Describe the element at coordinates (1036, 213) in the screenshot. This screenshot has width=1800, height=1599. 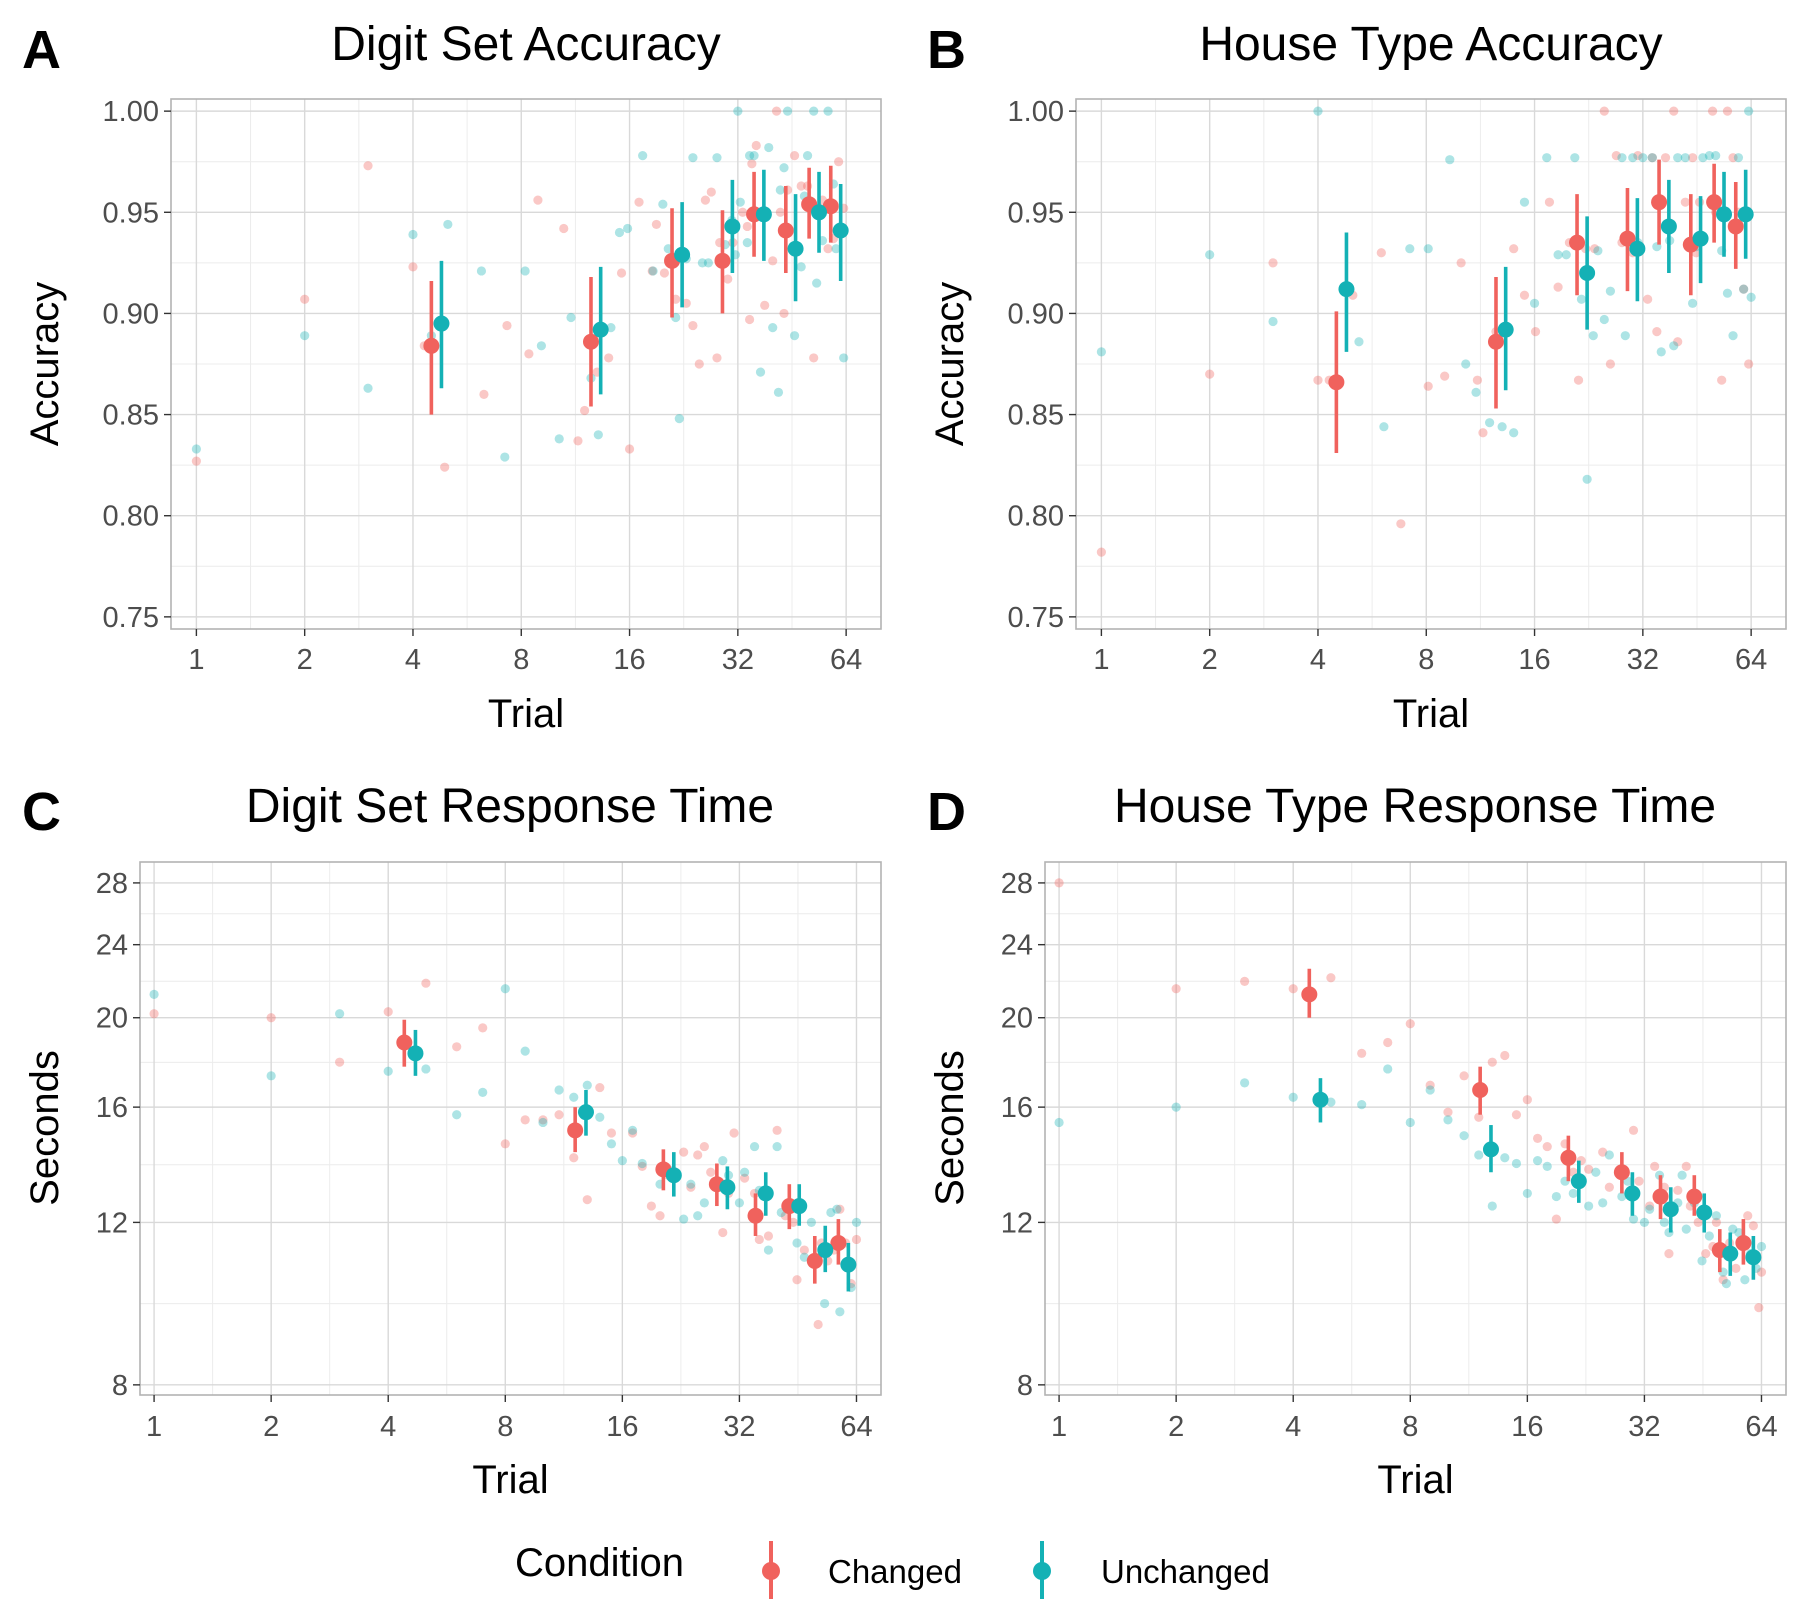
I see `y-tick-label: 0.95` at that location.